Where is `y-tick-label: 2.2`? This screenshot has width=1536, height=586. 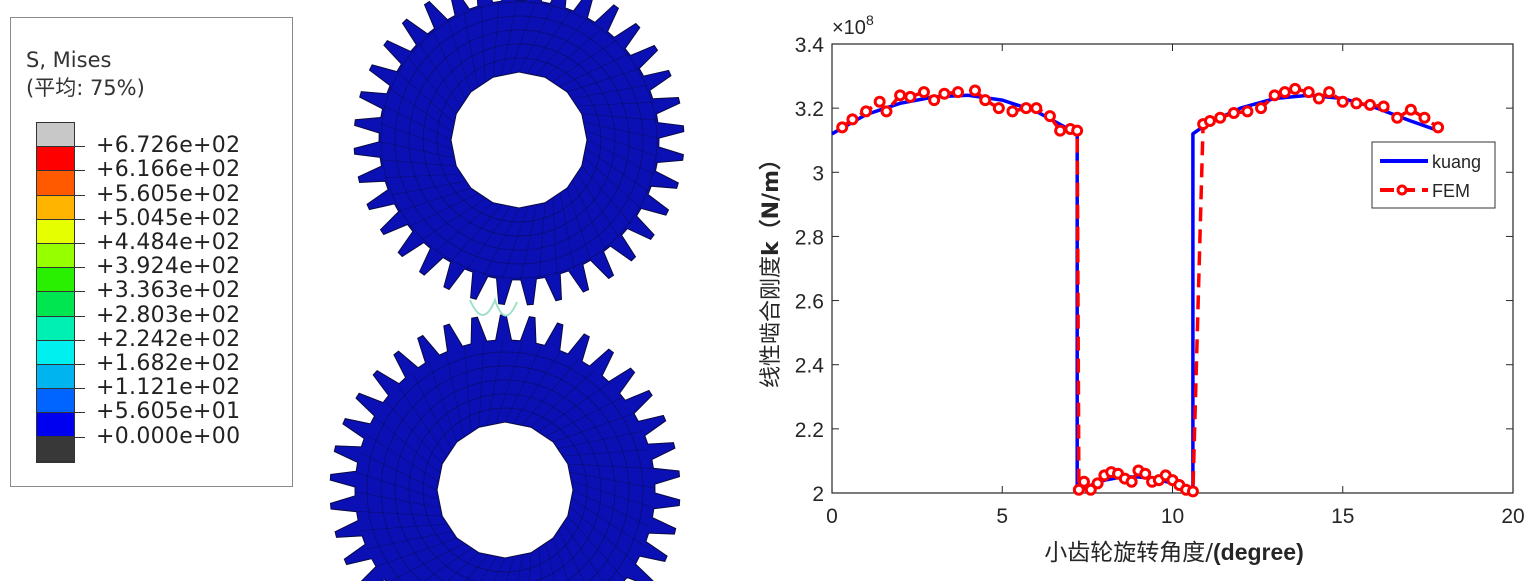
y-tick-label: 2.2 is located at coordinates (809, 430).